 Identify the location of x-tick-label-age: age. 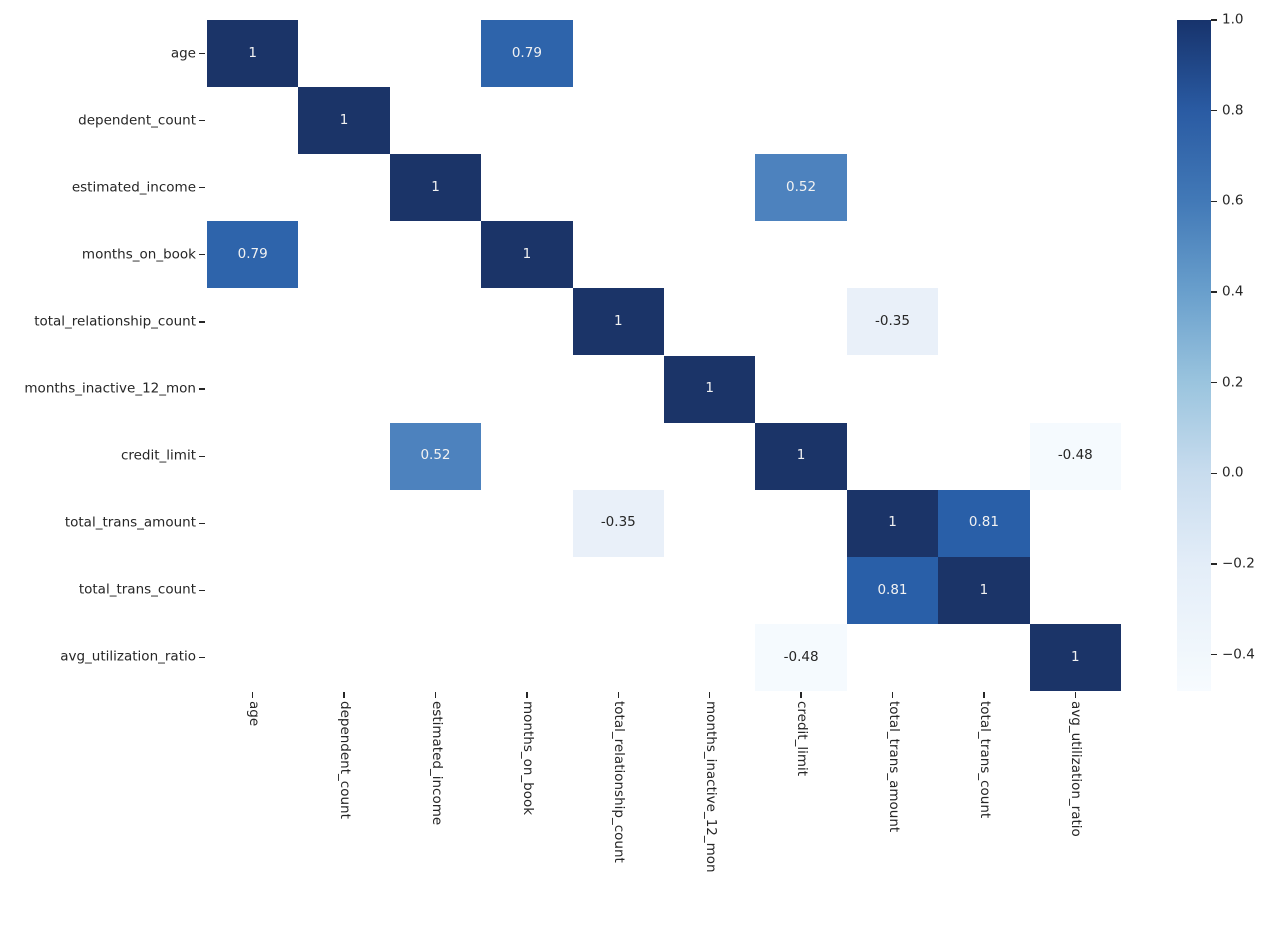
(253, 714).